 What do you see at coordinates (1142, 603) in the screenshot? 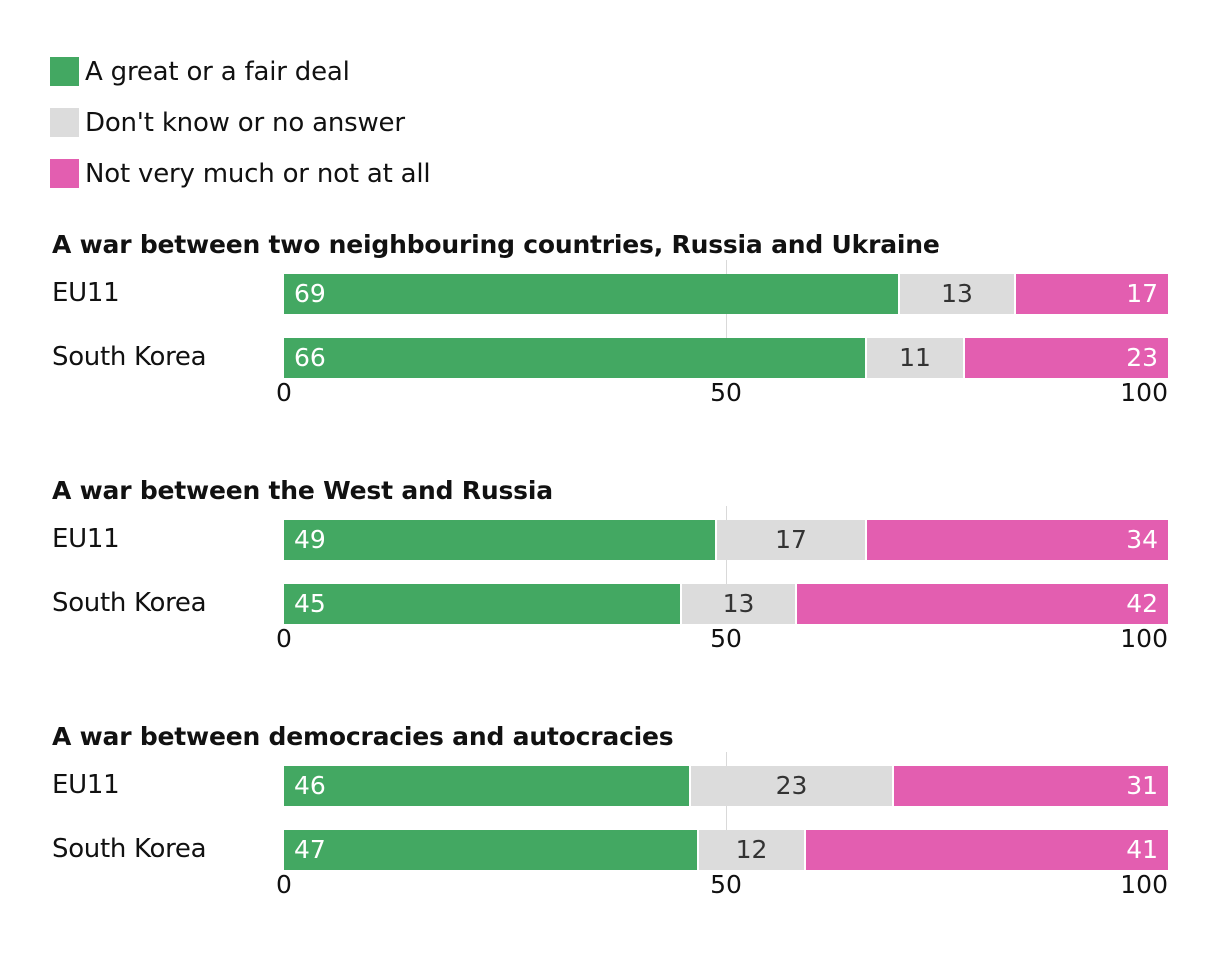
I see `bar-value-label: 42` at bounding box center [1142, 603].